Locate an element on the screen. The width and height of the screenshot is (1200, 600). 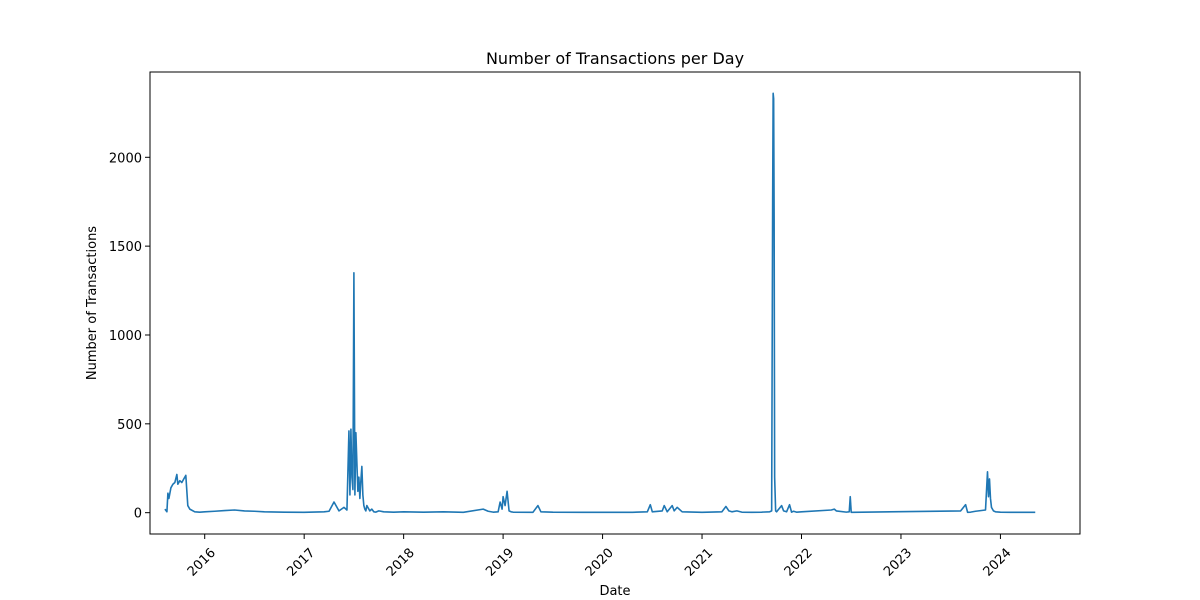
y-tick-label: 500 is located at coordinates (129, 425).